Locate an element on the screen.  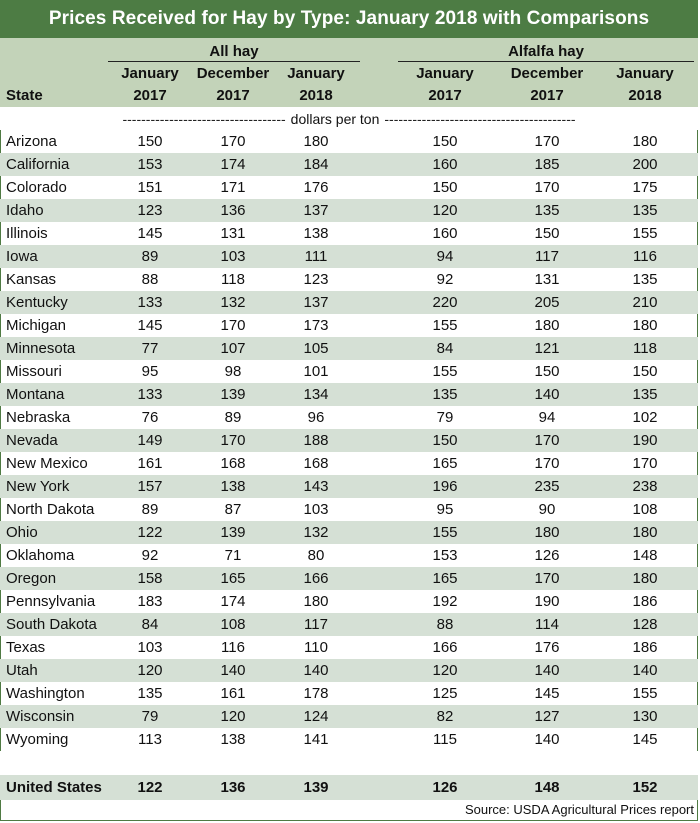
state-name: North Dakota is located at coordinates (50, 509).